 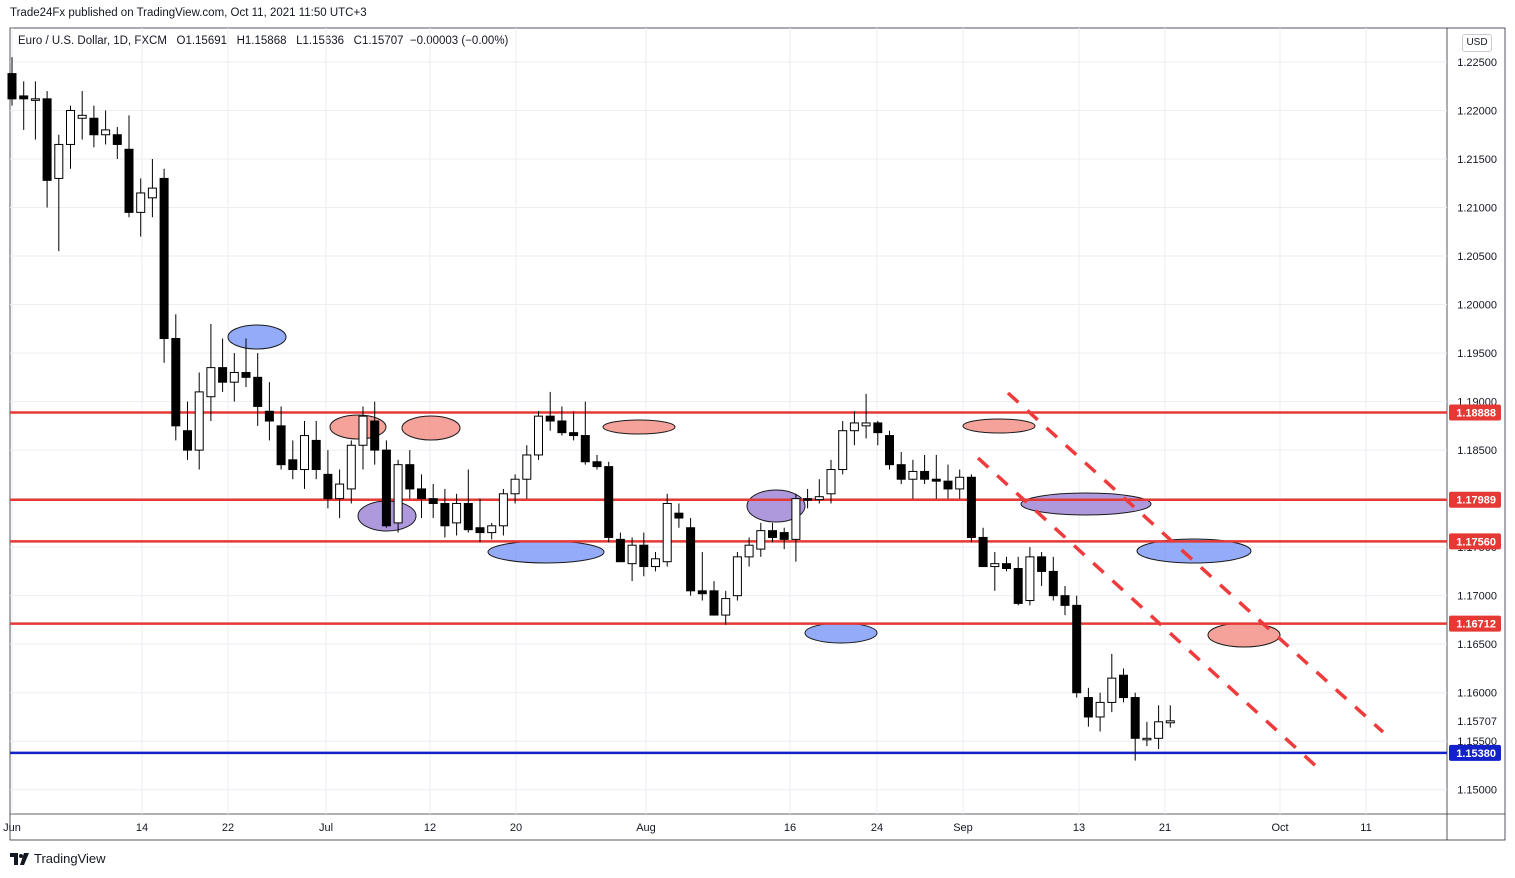 What do you see at coordinates (228, 828) in the screenshot?
I see `x-tick-label: 22` at bounding box center [228, 828].